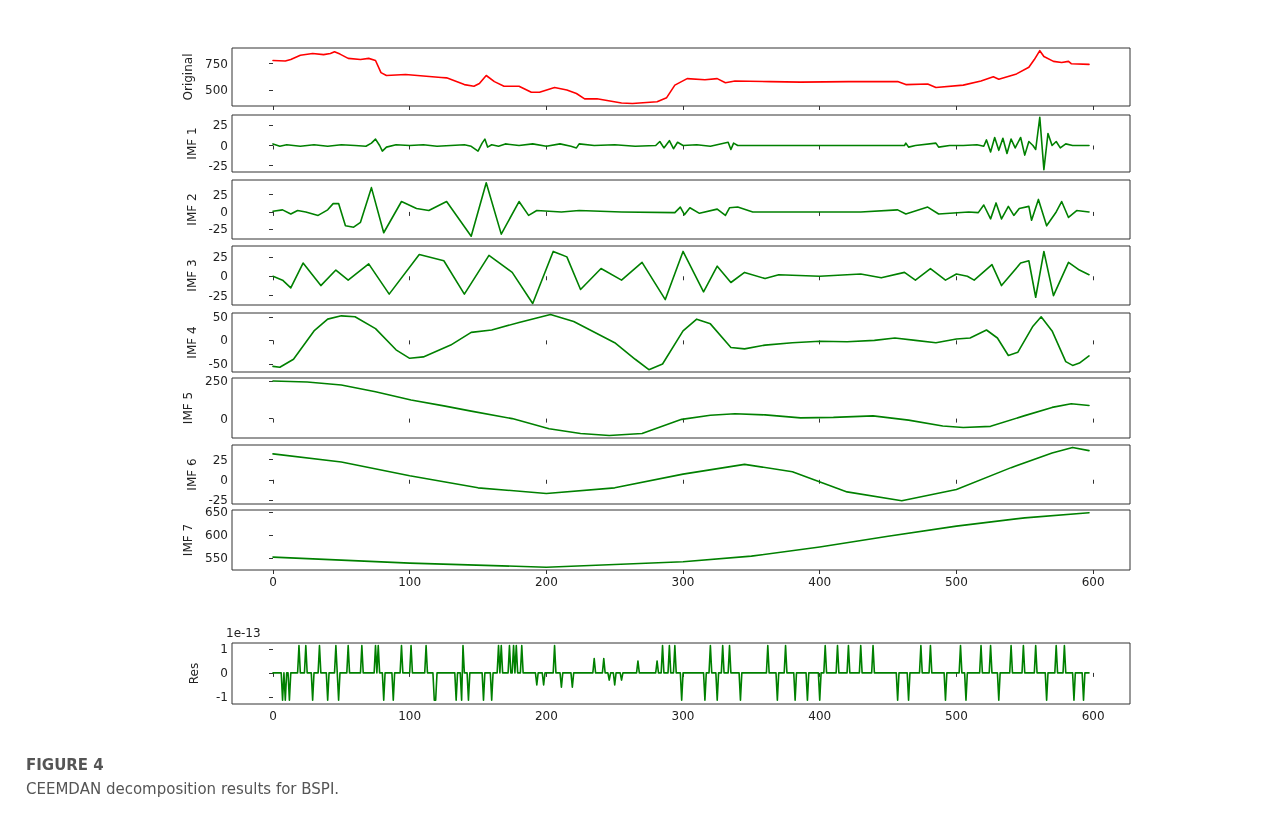 Image resolution: width=1282 pixels, height=817 pixels. Describe the element at coordinates (191, 342) in the screenshot. I see `y-axis-title: IMF 4` at that location.